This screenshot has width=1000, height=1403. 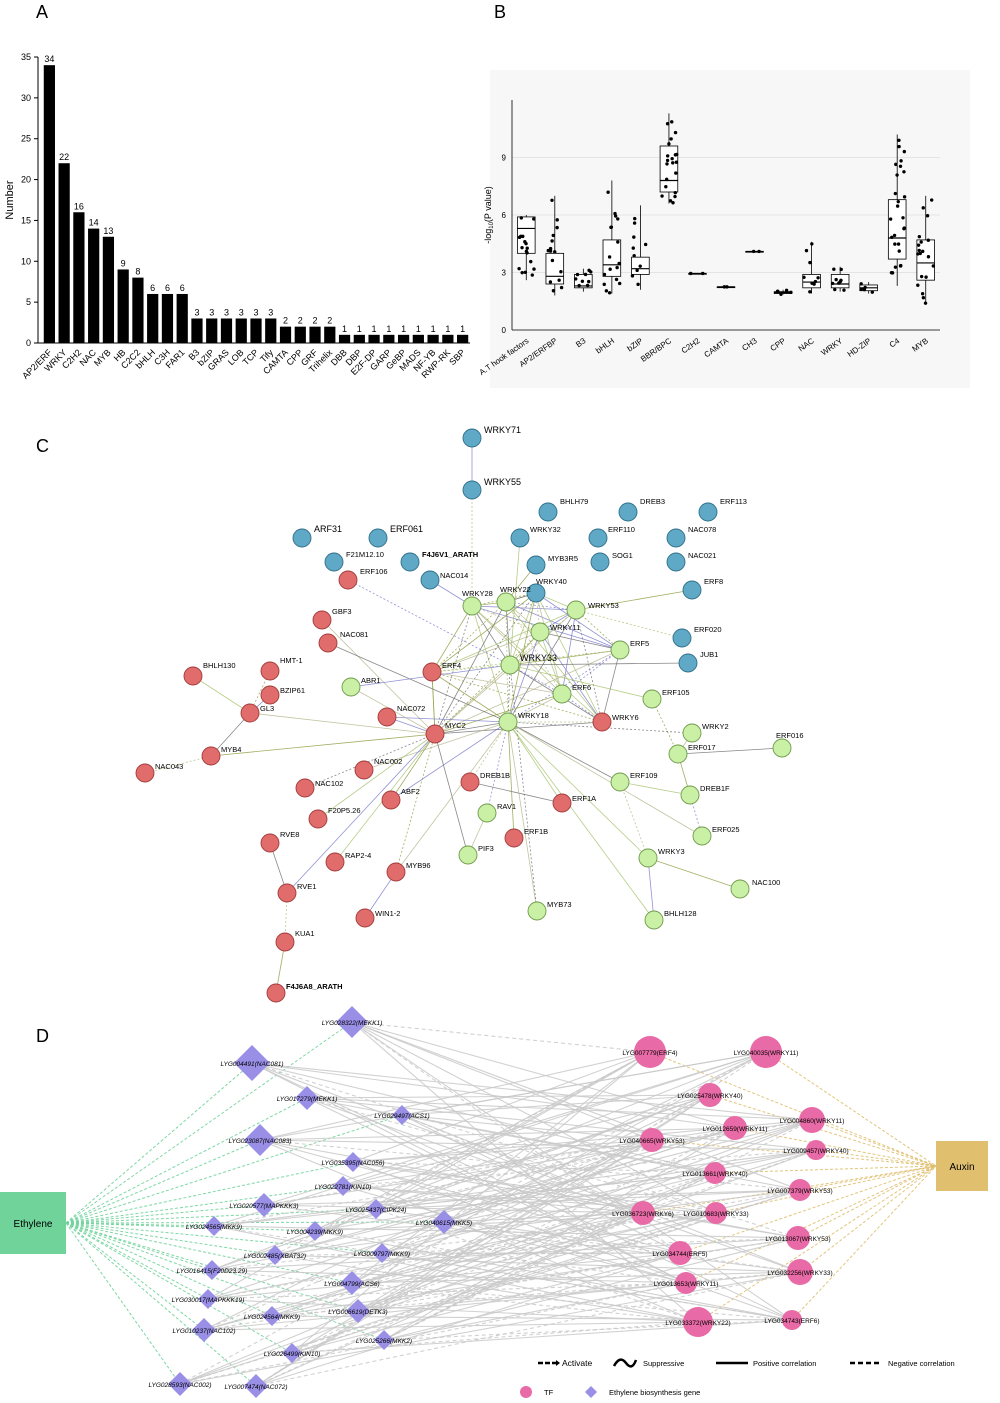 What do you see at coordinates (292, 1354) in the screenshot?
I see `gene-label: LYG026499(KIN10)` at bounding box center [292, 1354].